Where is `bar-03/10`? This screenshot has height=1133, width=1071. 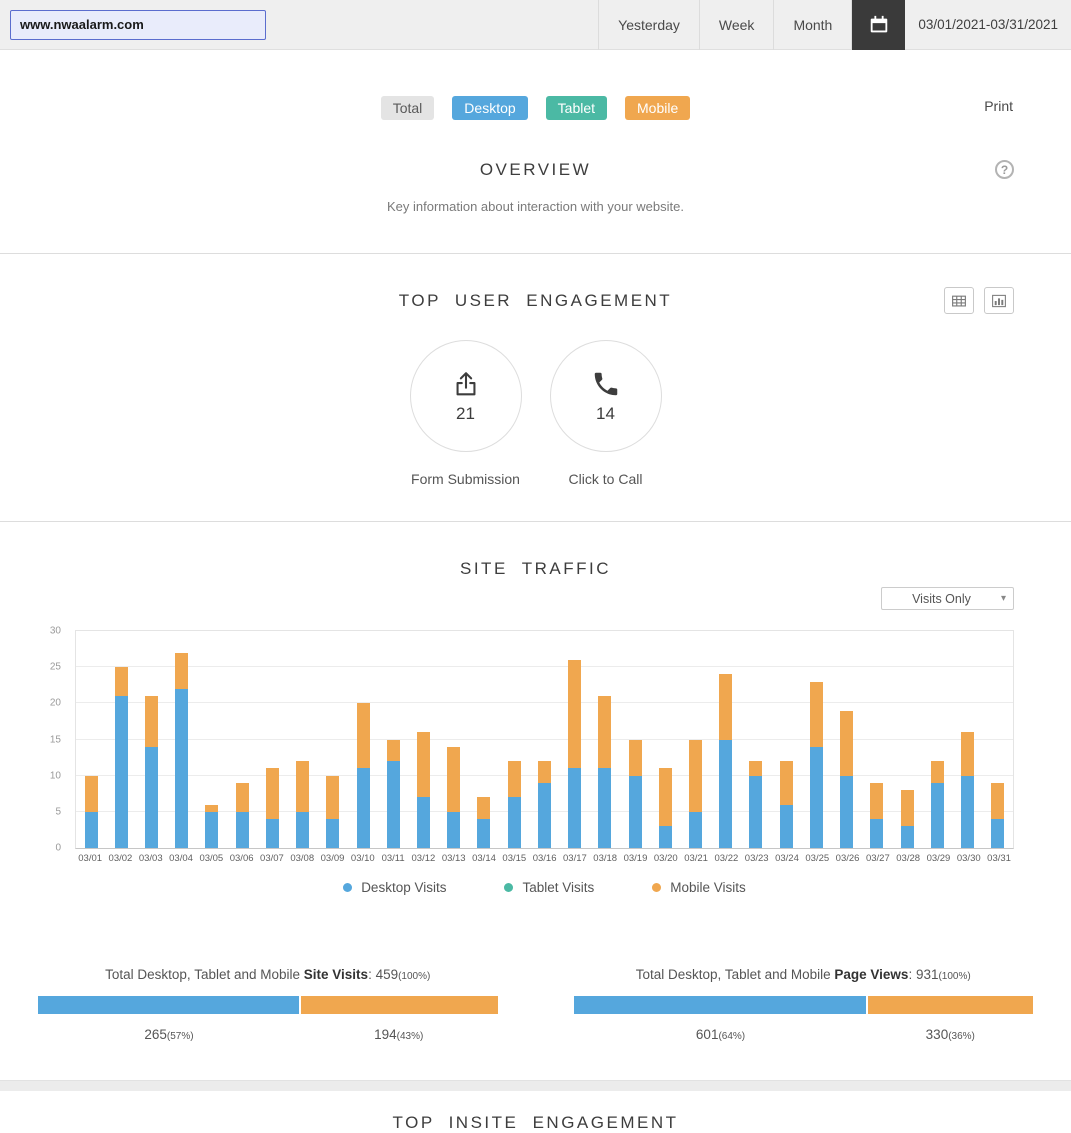 bar-03/10 is located at coordinates (363, 775).